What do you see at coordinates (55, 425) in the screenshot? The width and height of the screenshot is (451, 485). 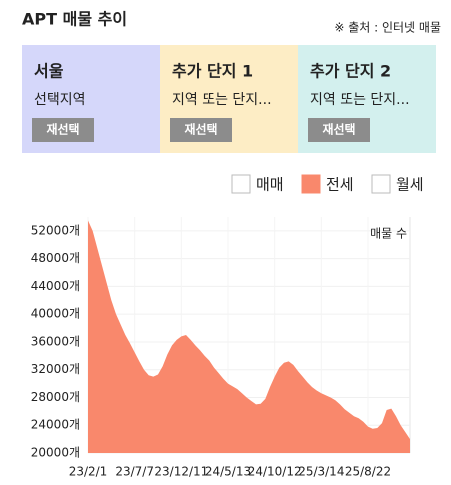 I see `y-tick-label: 24000개` at bounding box center [55, 425].